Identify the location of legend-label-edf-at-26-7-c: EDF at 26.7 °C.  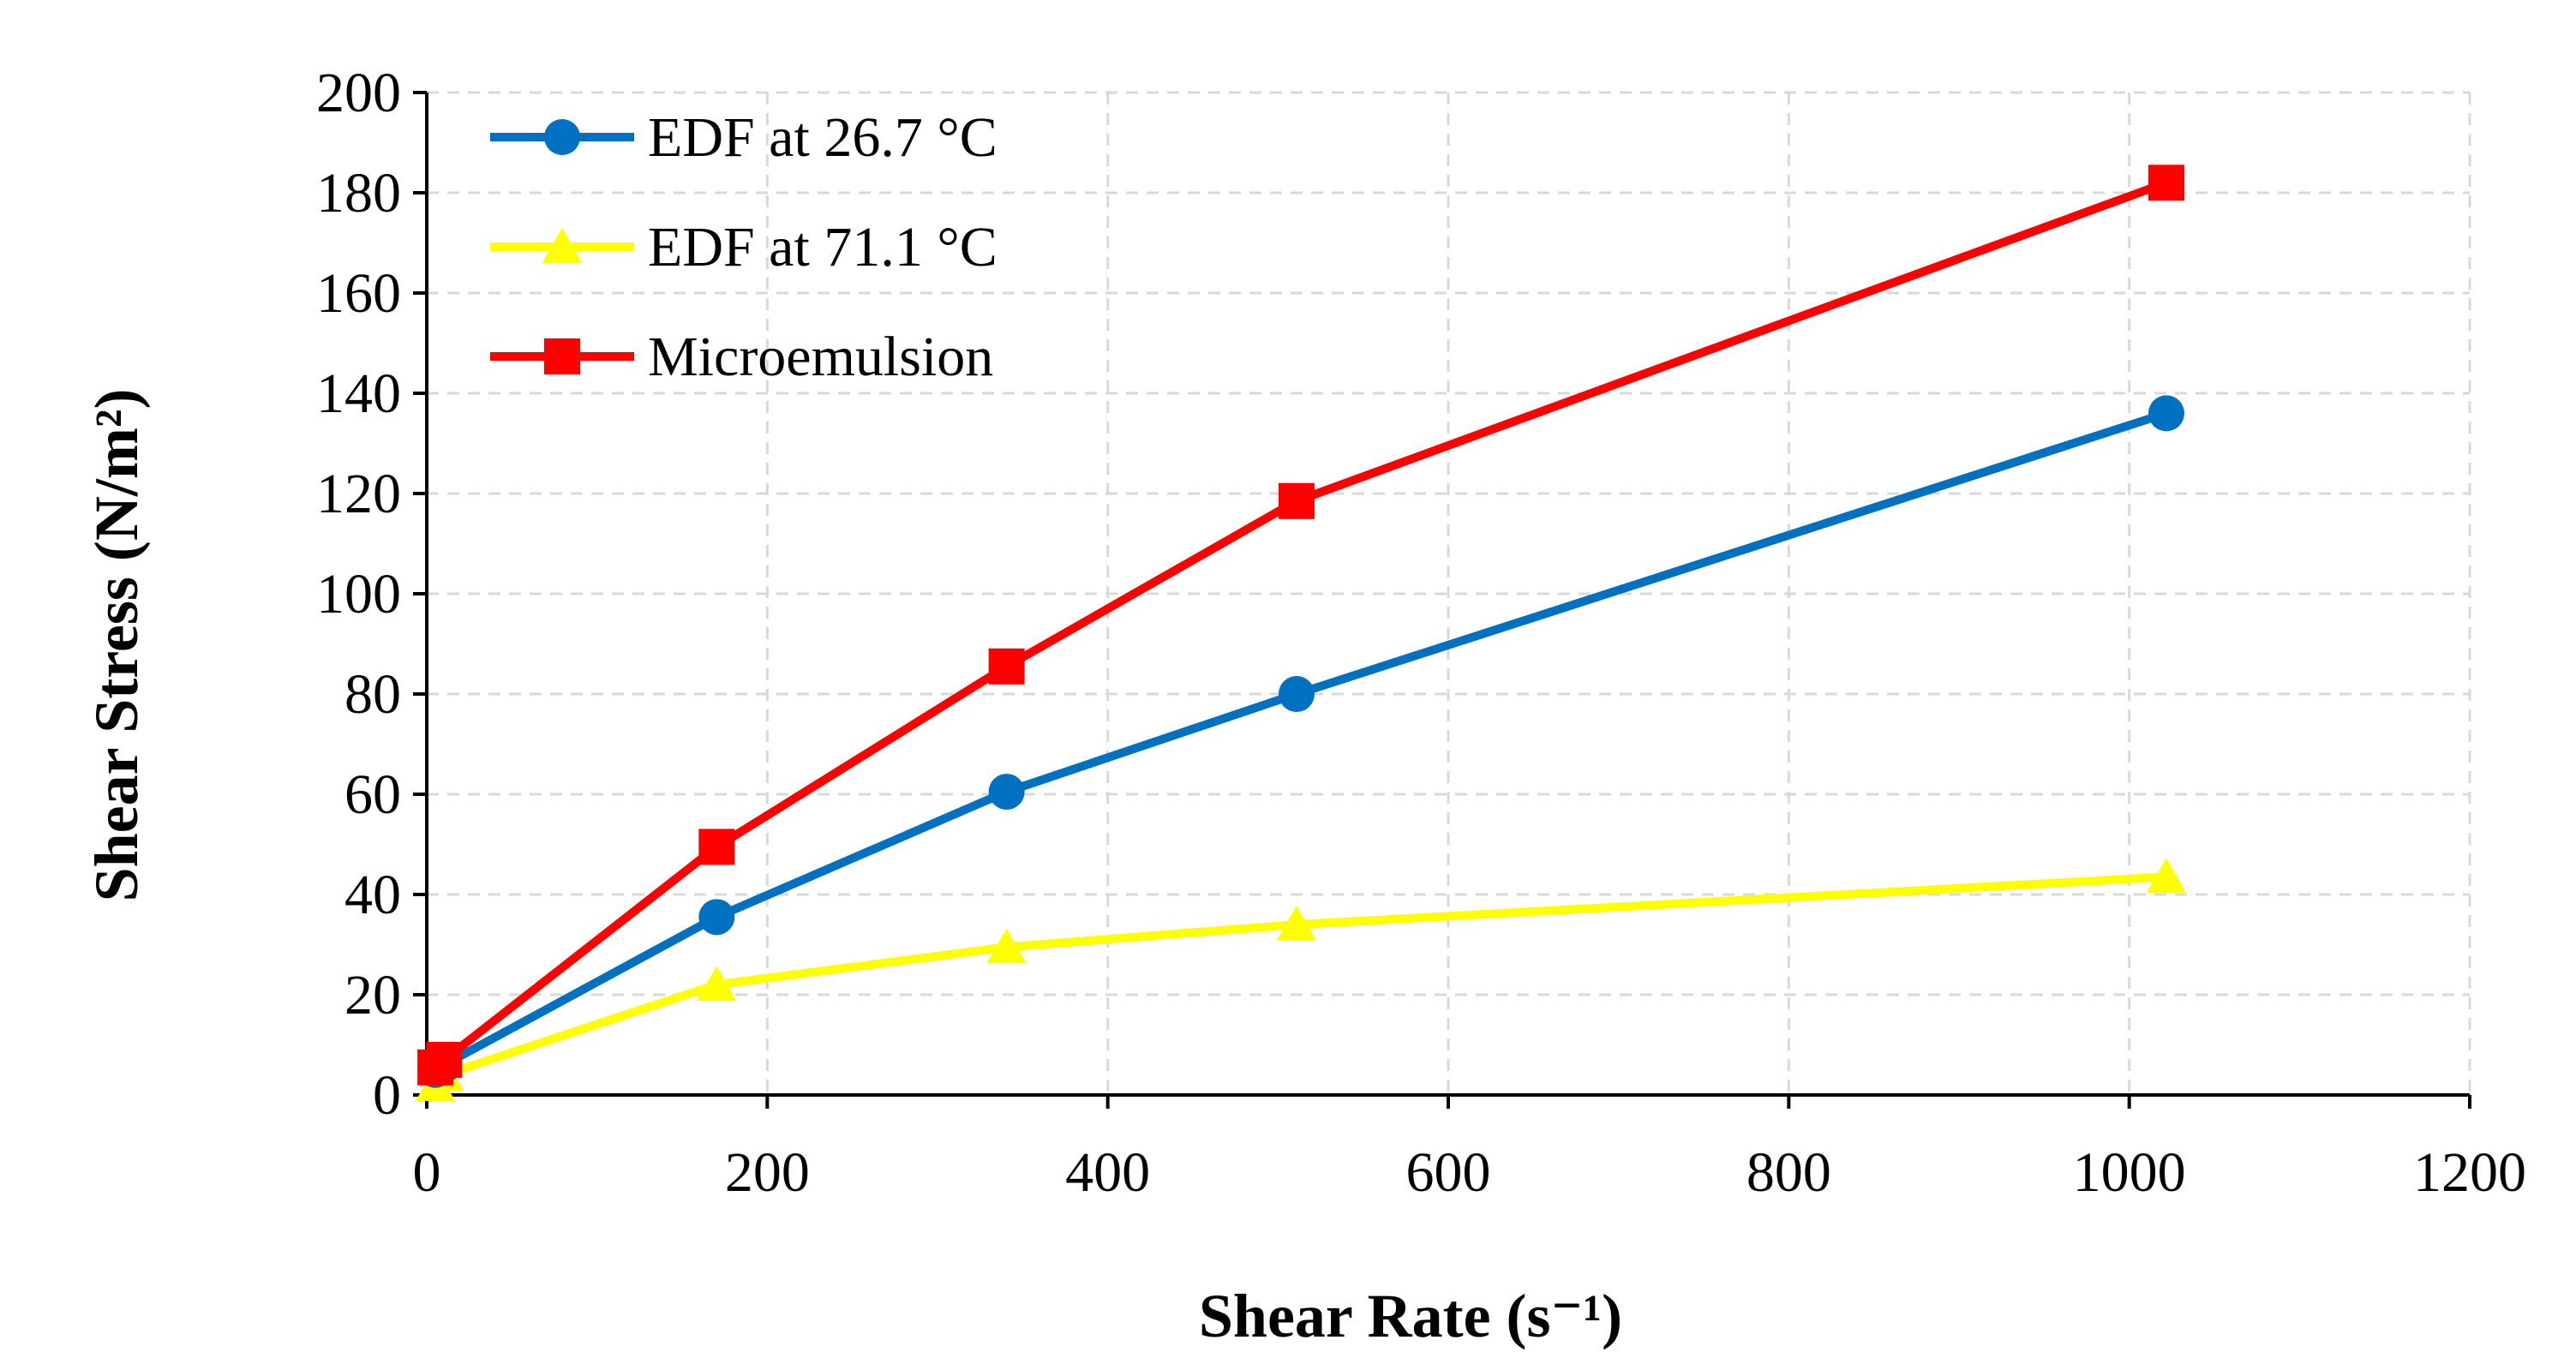
(822, 137).